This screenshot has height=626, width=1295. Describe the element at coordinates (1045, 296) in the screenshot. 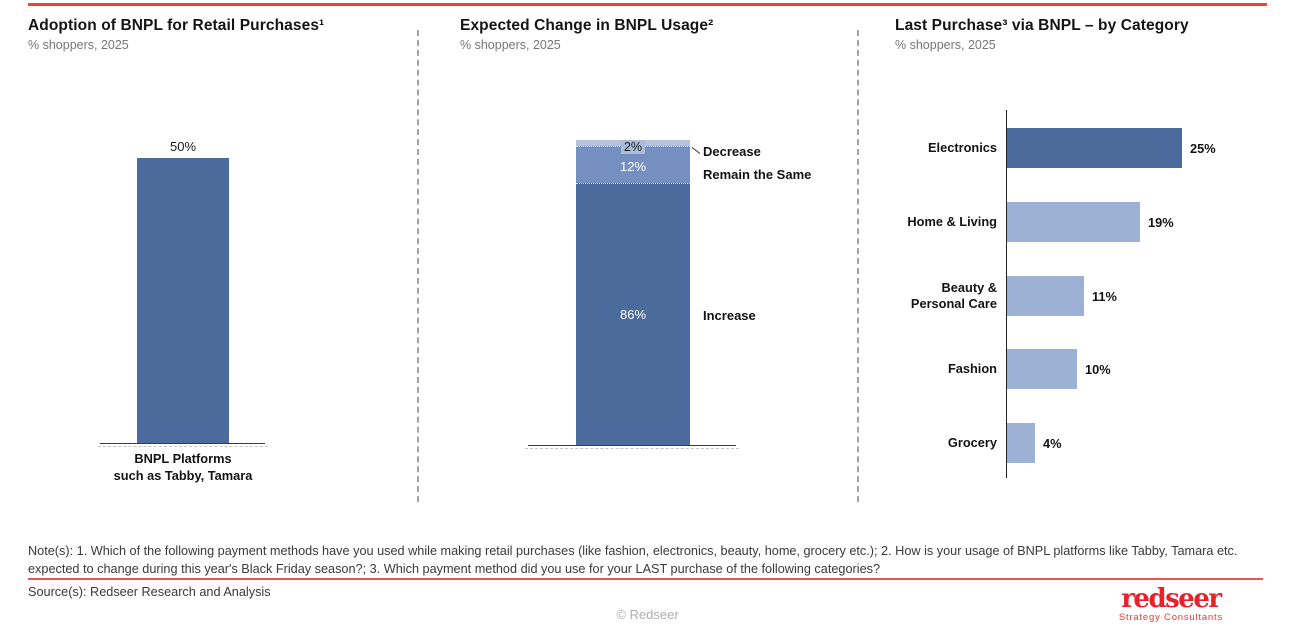

I see `bar-beauty-personal-care` at that location.